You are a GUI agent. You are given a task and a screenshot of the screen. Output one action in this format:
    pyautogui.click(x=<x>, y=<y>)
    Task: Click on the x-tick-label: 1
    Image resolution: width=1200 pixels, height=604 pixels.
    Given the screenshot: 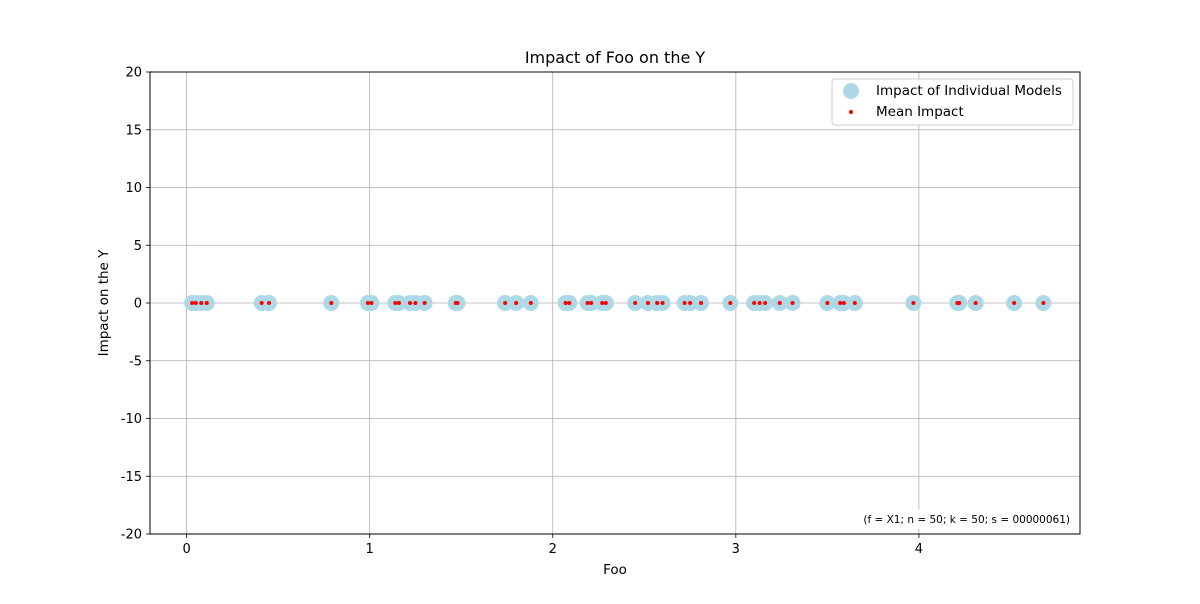 What is the action you would take?
    pyautogui.click(x=370, y=549)
    